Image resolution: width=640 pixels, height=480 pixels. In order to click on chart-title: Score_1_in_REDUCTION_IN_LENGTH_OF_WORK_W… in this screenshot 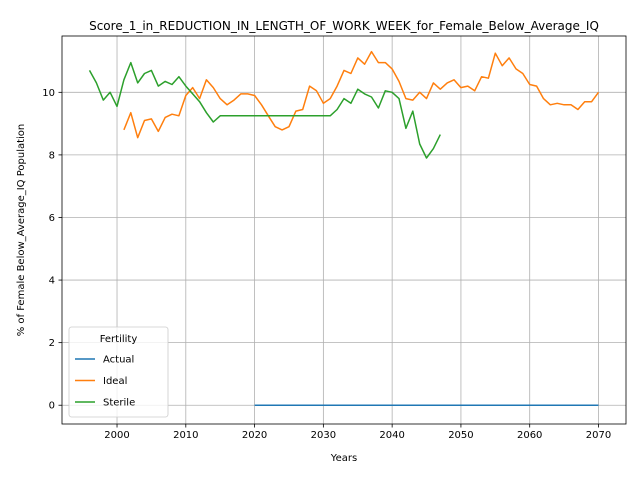, I will do `click(344, 26)`.